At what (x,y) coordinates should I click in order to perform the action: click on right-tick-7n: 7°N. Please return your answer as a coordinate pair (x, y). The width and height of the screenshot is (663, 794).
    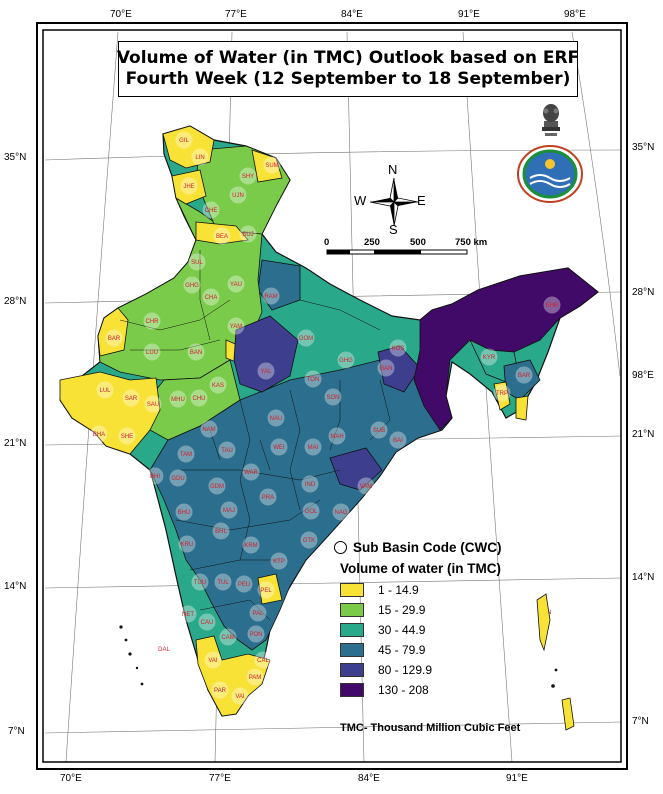
    Looking at the image, I should click on (640, 721).